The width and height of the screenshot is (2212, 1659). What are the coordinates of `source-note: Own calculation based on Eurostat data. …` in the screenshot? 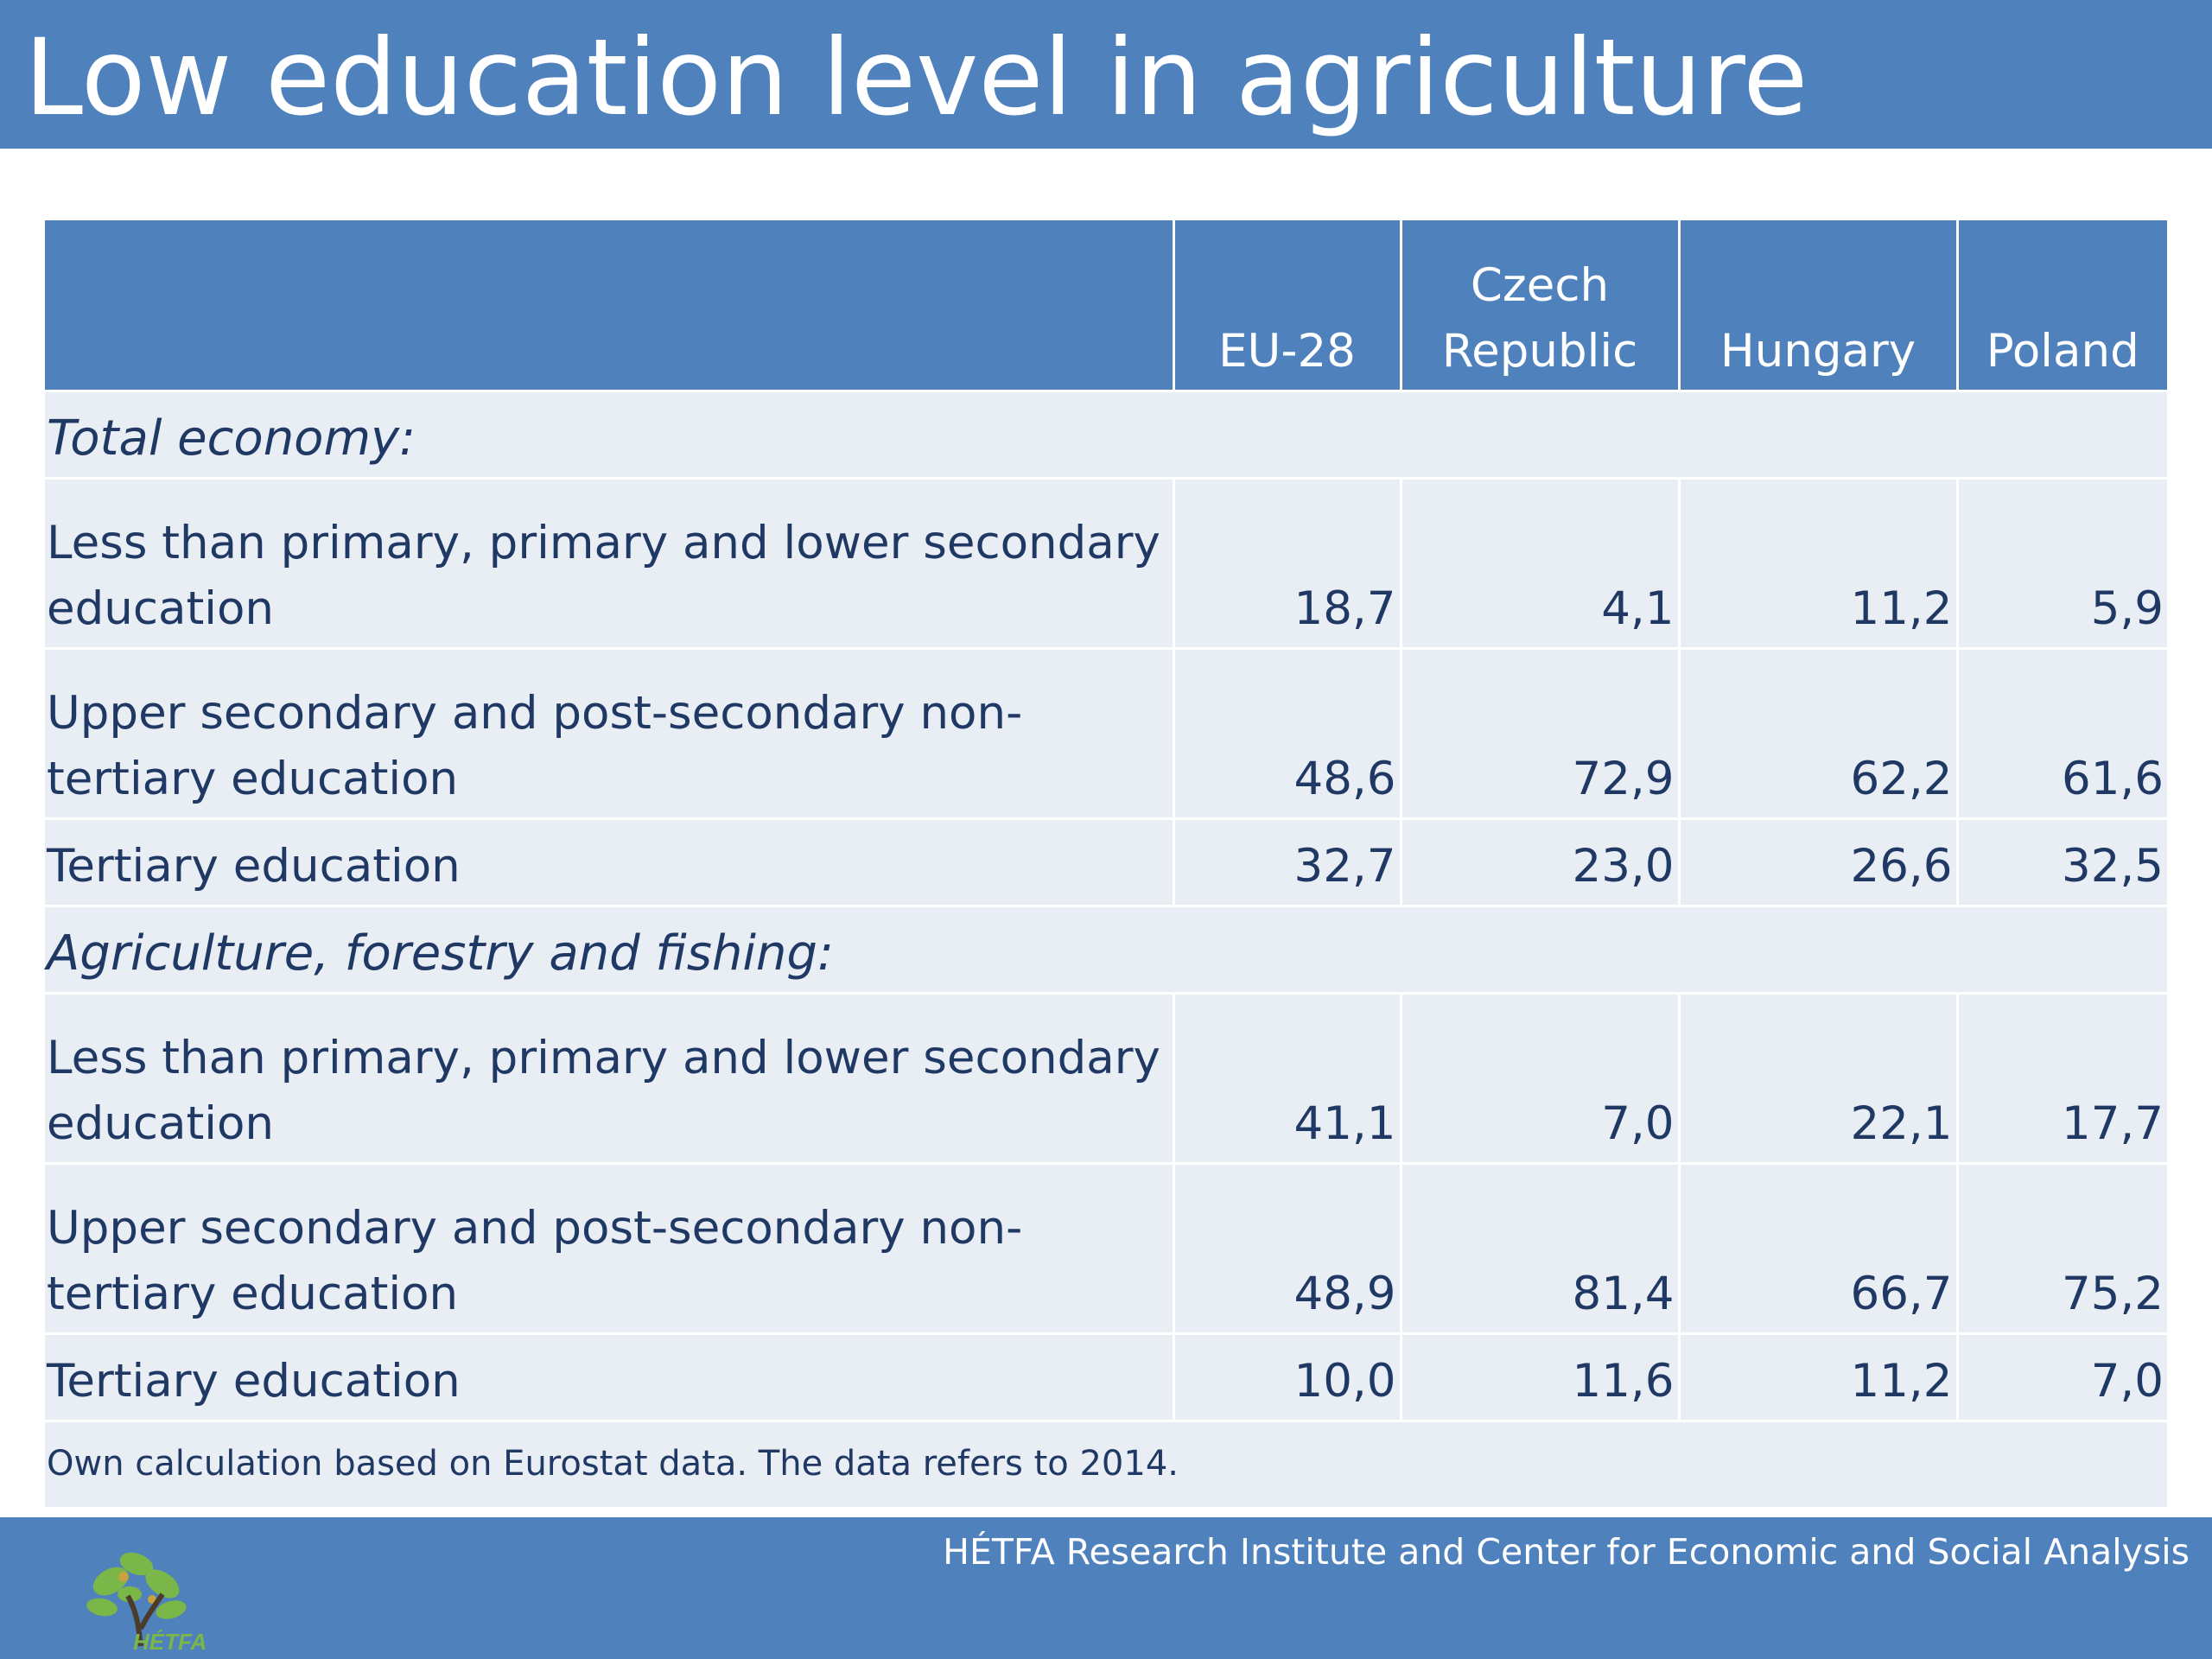 It's located at (1106, 1463).